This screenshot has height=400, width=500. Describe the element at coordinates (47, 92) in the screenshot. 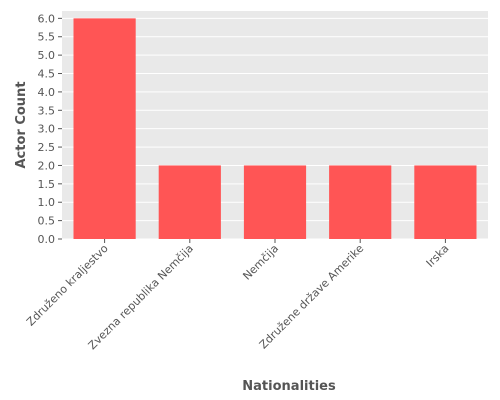

I see `y-tick-label: 4.0` at that location.